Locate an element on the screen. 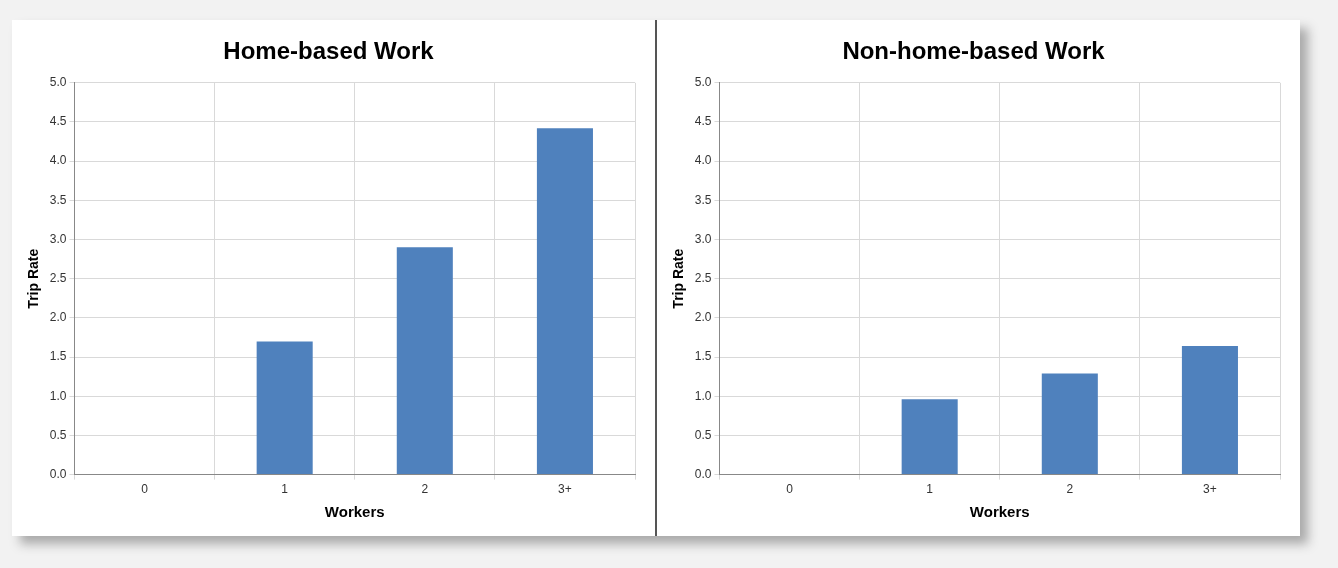 Image resolution: width=1338 pixels, height=568 pixels. chart-title: Non-home-based Work is located at coordinates (974, 51).